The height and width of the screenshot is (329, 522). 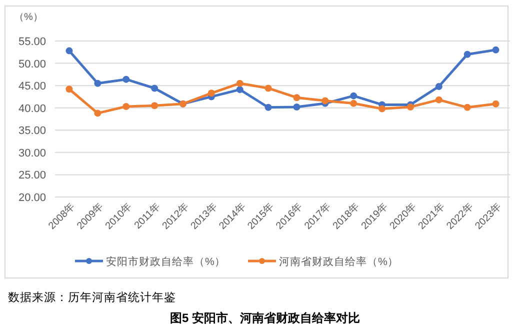 I want to click on y-tick-label: 55.00, so click(x=32, y=42).